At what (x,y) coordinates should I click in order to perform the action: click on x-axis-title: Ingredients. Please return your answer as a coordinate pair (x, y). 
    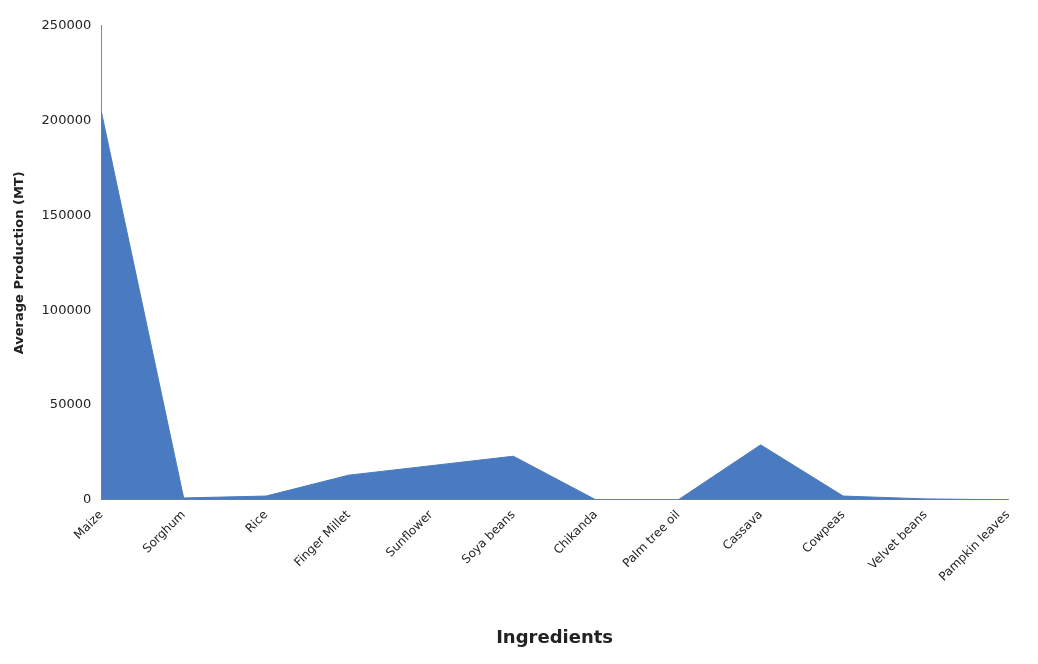
    Looking at the image, I should click on (555, 636).